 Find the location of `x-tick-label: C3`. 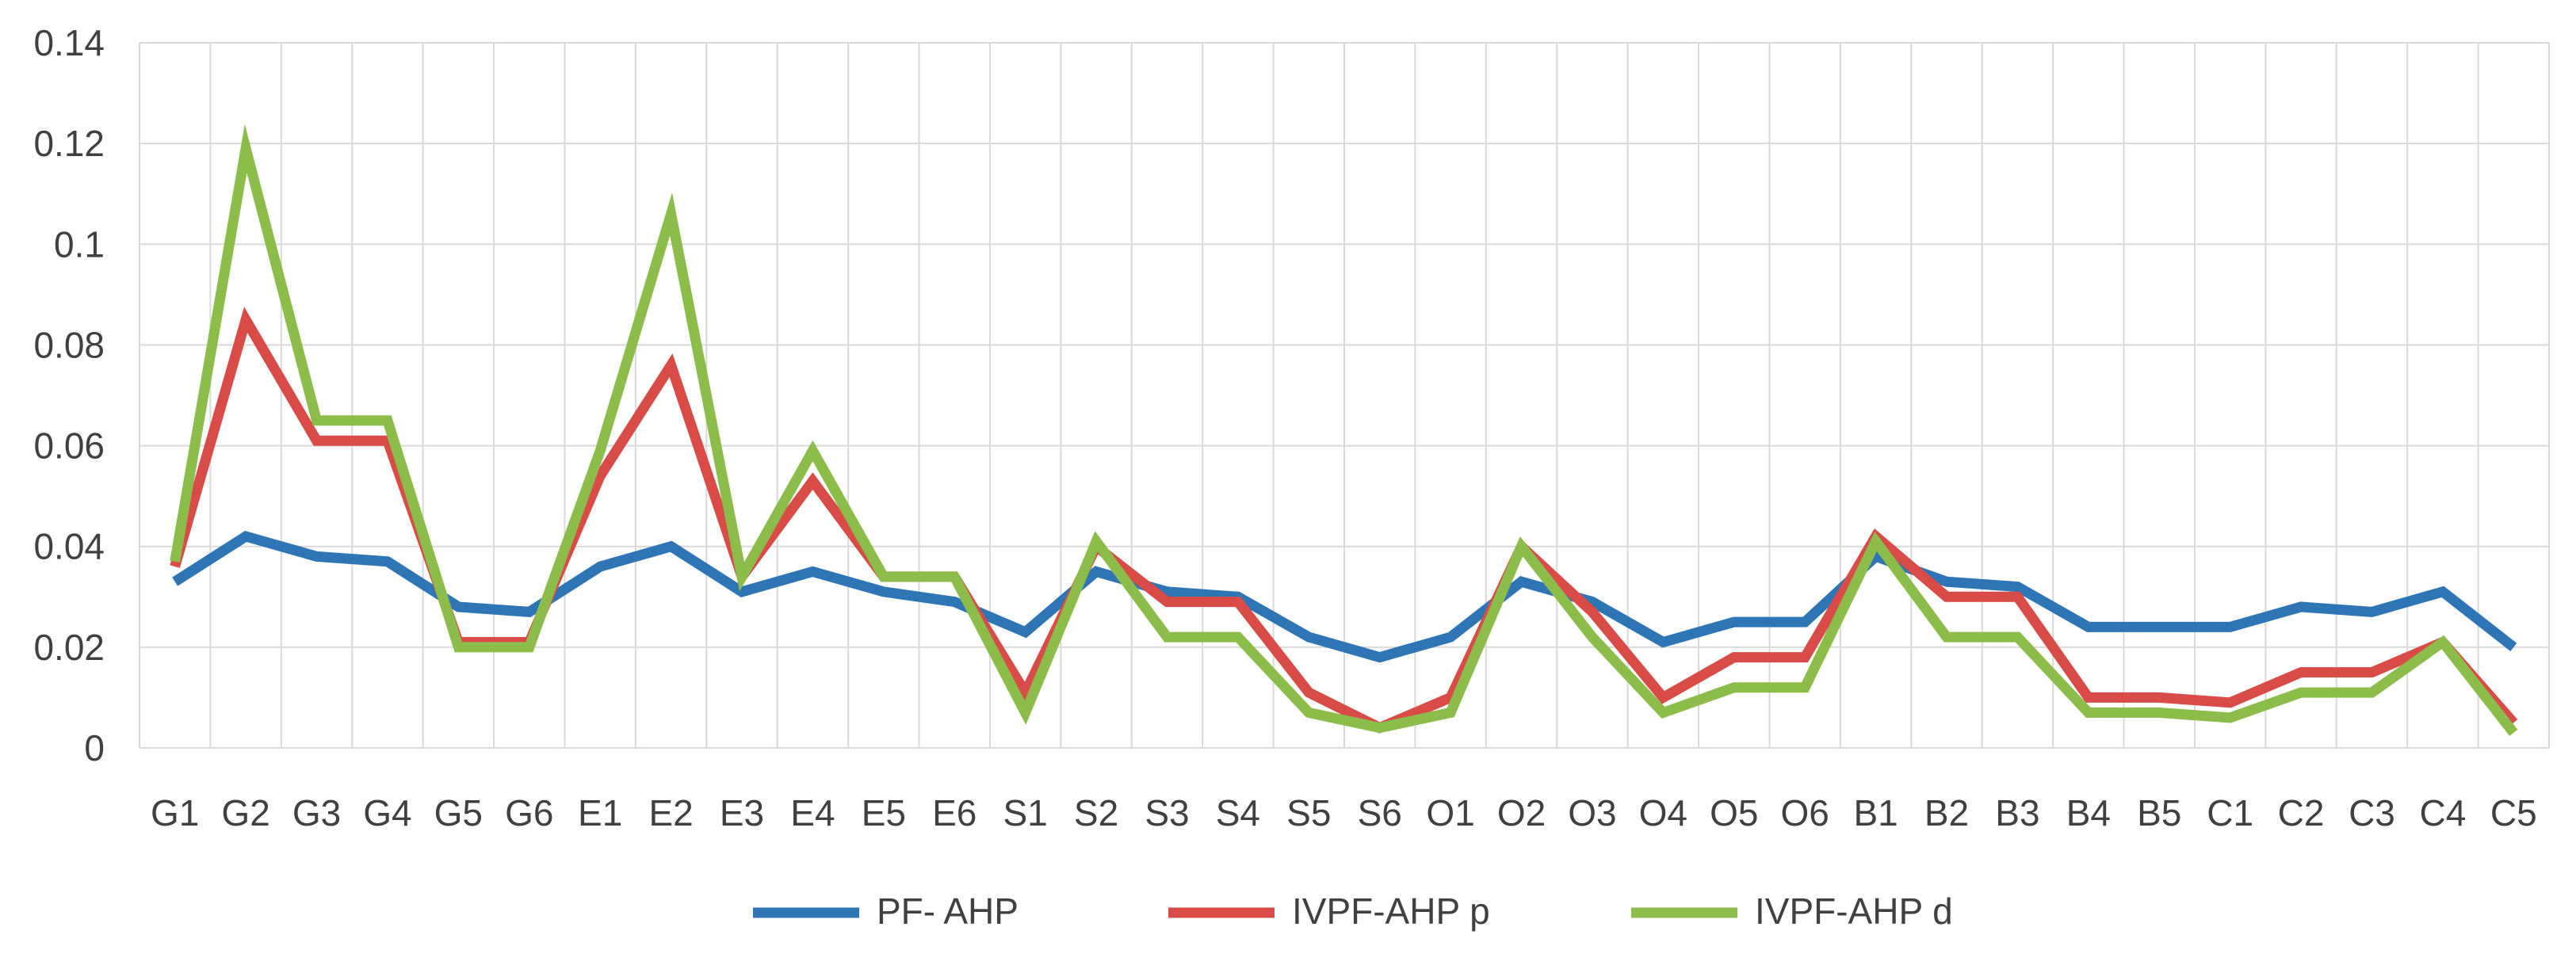

x-tick-label: C3 is located at coordinates (2372, 812).